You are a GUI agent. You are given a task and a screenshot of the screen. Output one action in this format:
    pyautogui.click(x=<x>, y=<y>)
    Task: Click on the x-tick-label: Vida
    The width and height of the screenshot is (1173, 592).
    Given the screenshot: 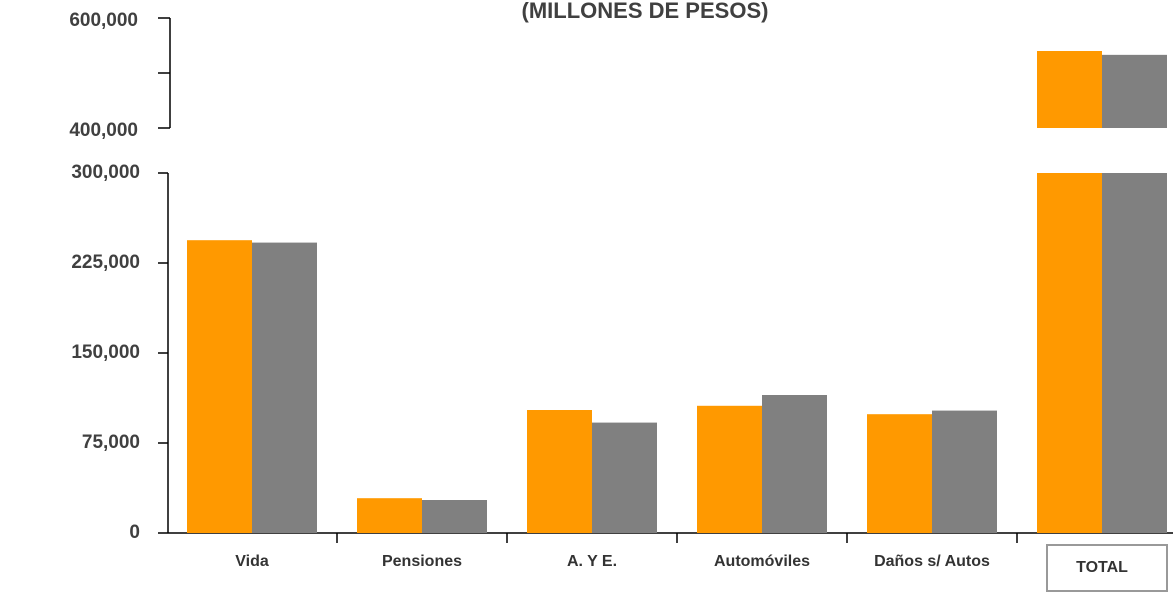 What is the action you would take?
    pyautogui.click(x=252, y=561)
    